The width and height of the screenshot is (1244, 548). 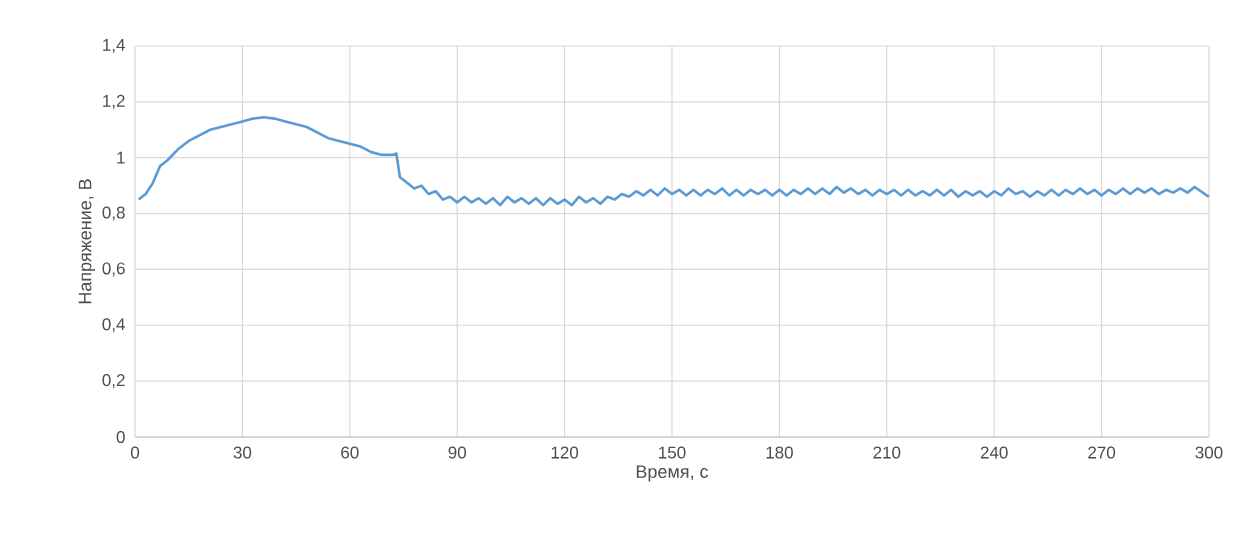 What do you see at coordinates (135, 452) in the screenshot?
I see `x-tick-label: 0` at bounding box center [135, 452].